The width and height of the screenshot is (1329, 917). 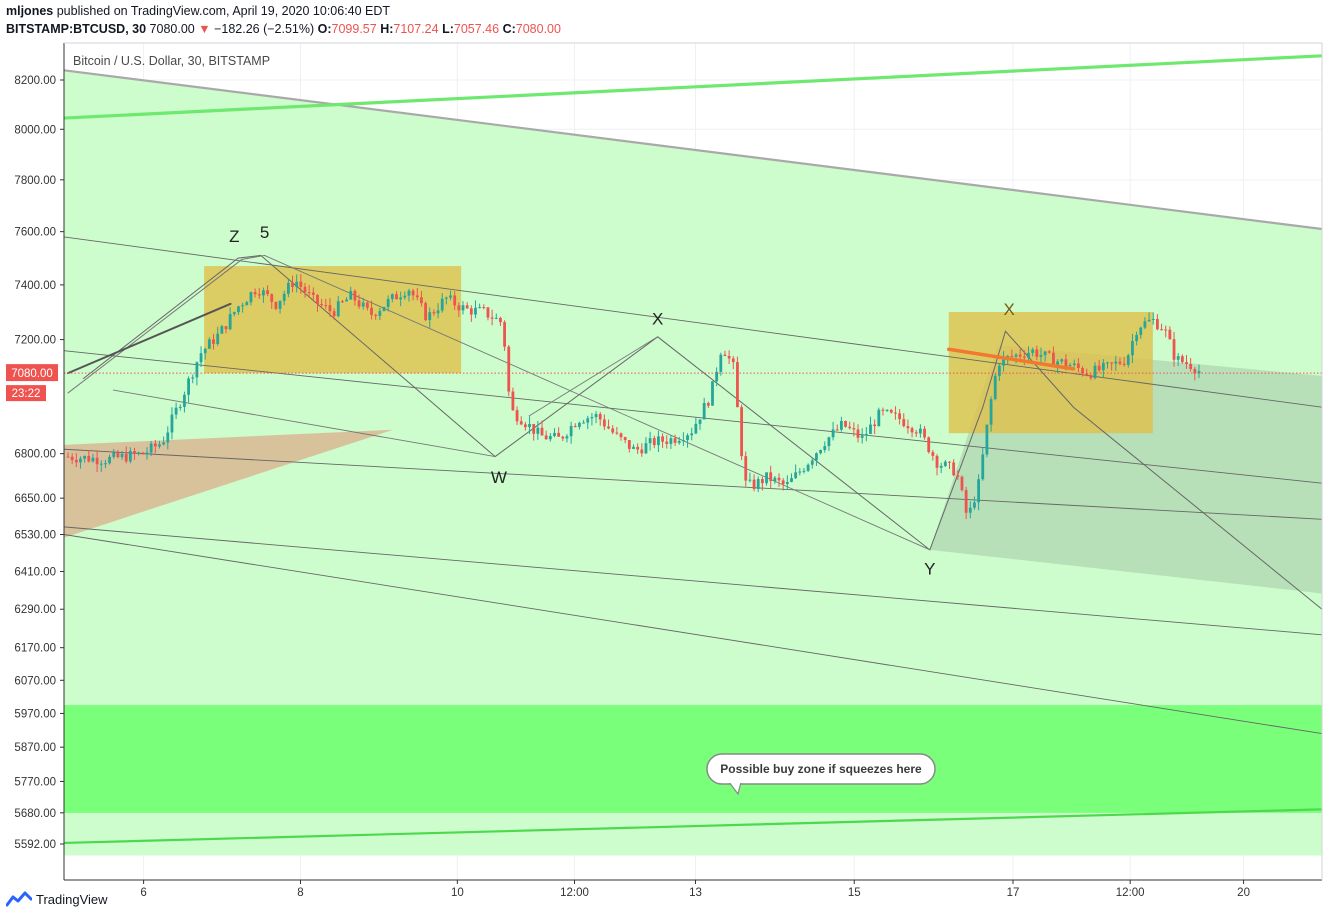 What do you see at coordinates (929, 569) in the screenshot?
I see `wave-label: Y` at bounding box center [929, 569].